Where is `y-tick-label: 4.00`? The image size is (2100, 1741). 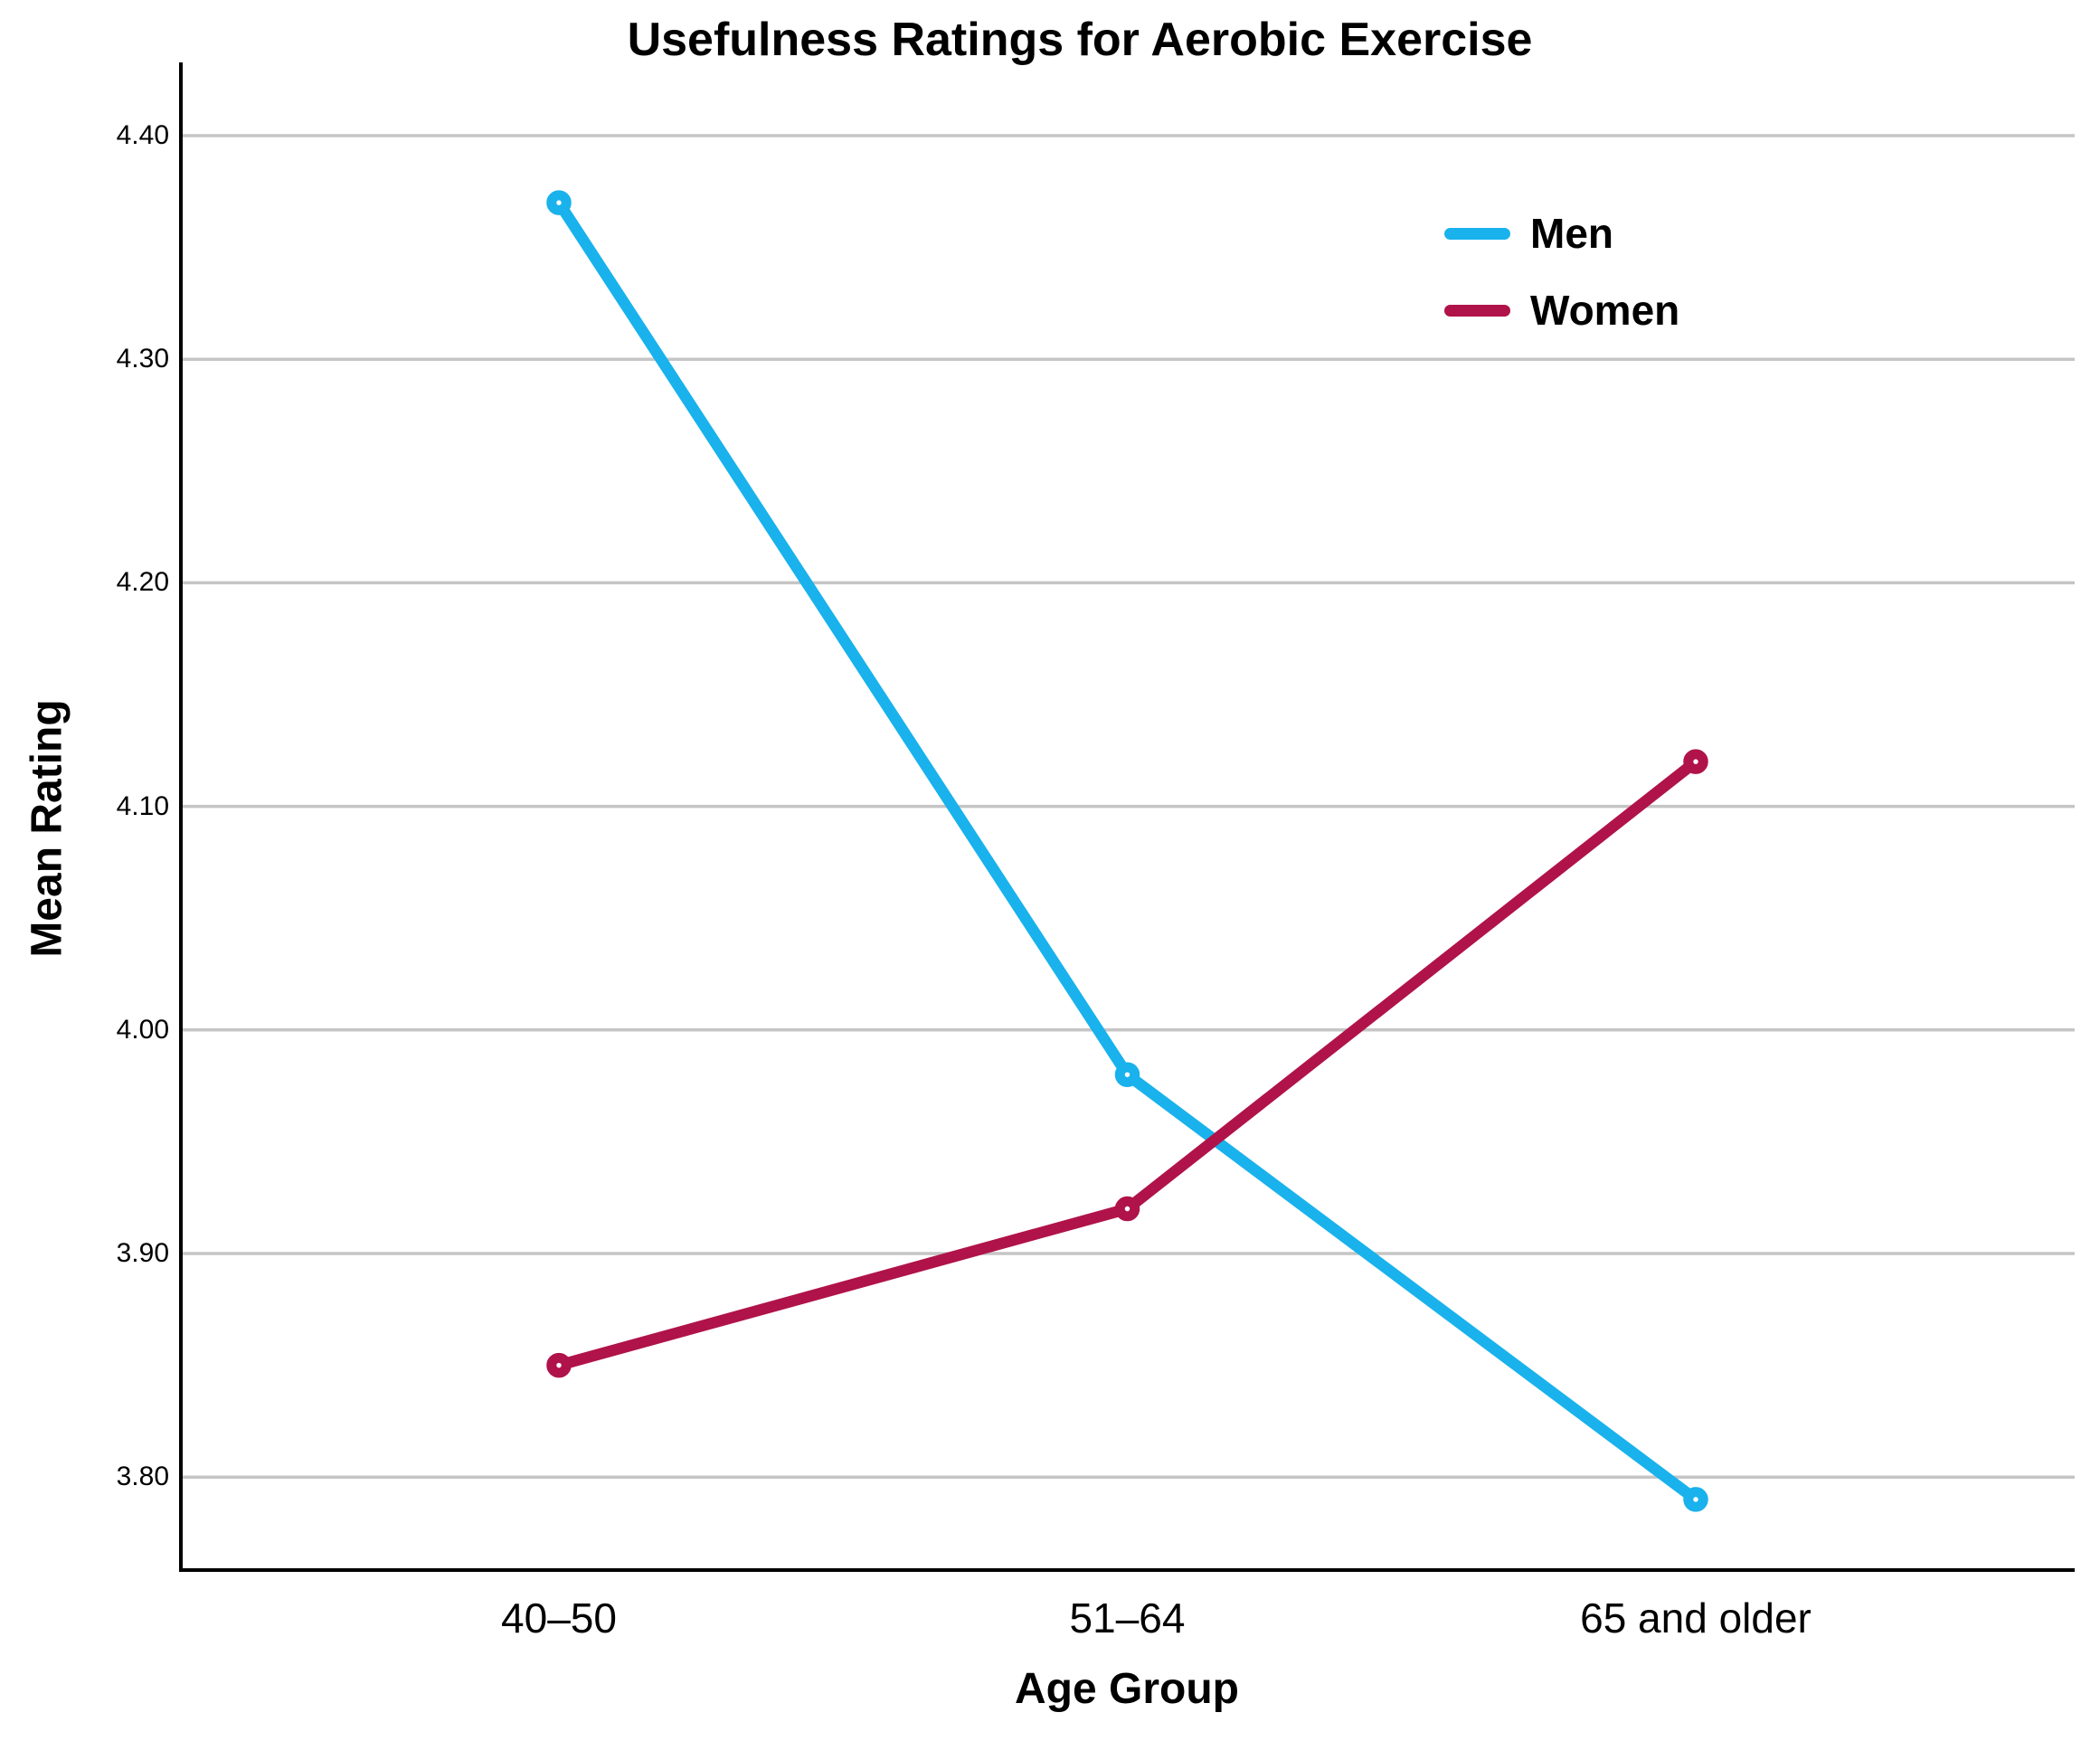
y-tick-label: 4.00 is located at coordinates (142, 1029).